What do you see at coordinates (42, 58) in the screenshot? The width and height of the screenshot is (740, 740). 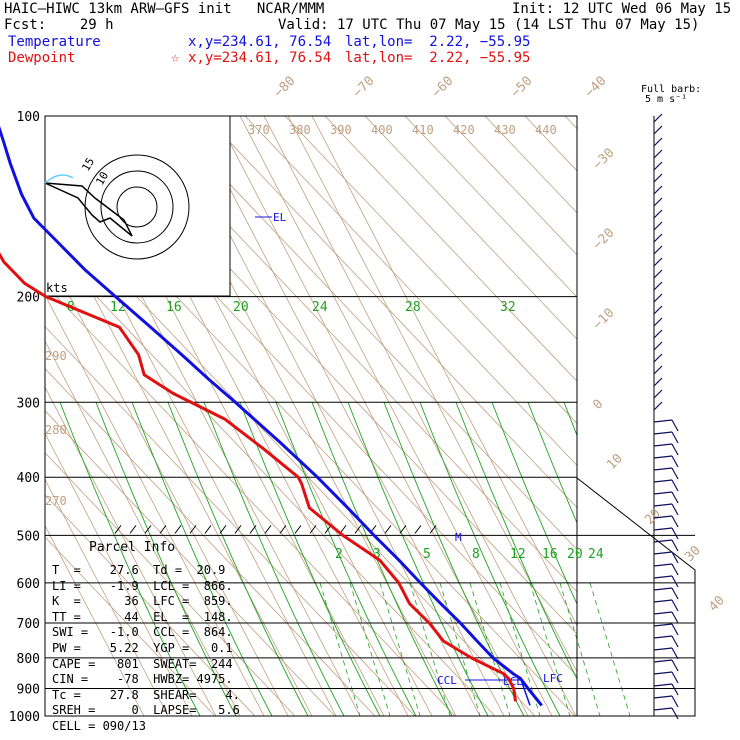 I see `legend-dewpoint-label: Dewpoint` at bounding box center [42, 58].